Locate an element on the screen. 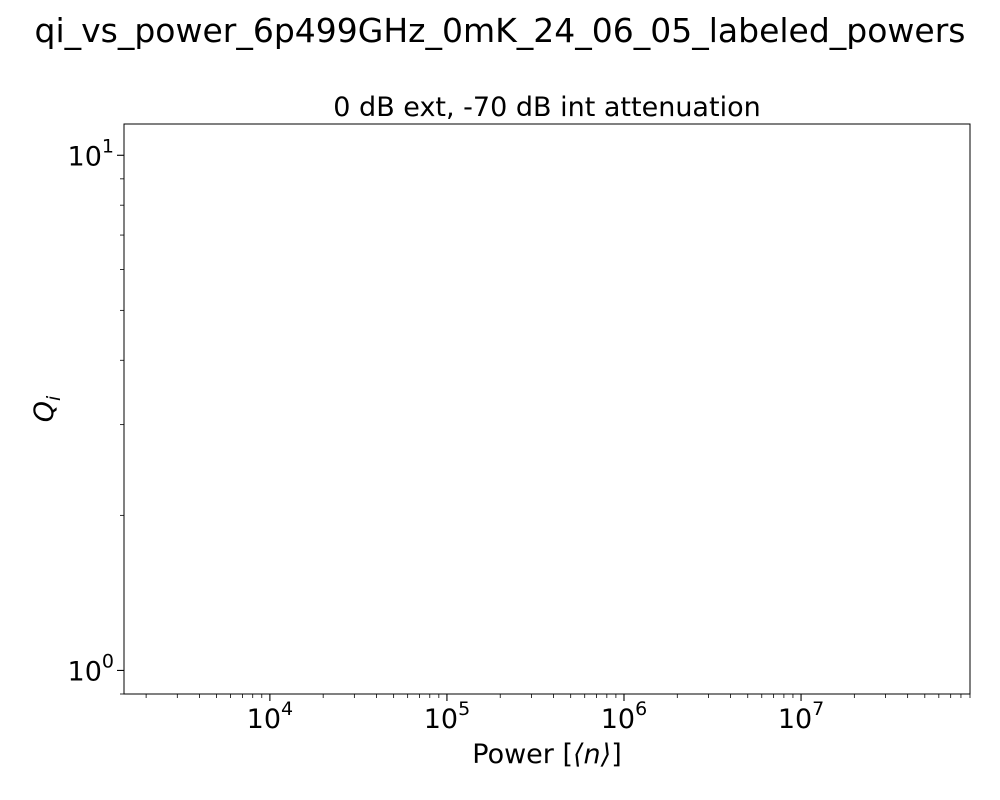 The width and height of the screenshot is (1000, 800). x-tick-label: 10⁴ is located at coordinates (270, 716).